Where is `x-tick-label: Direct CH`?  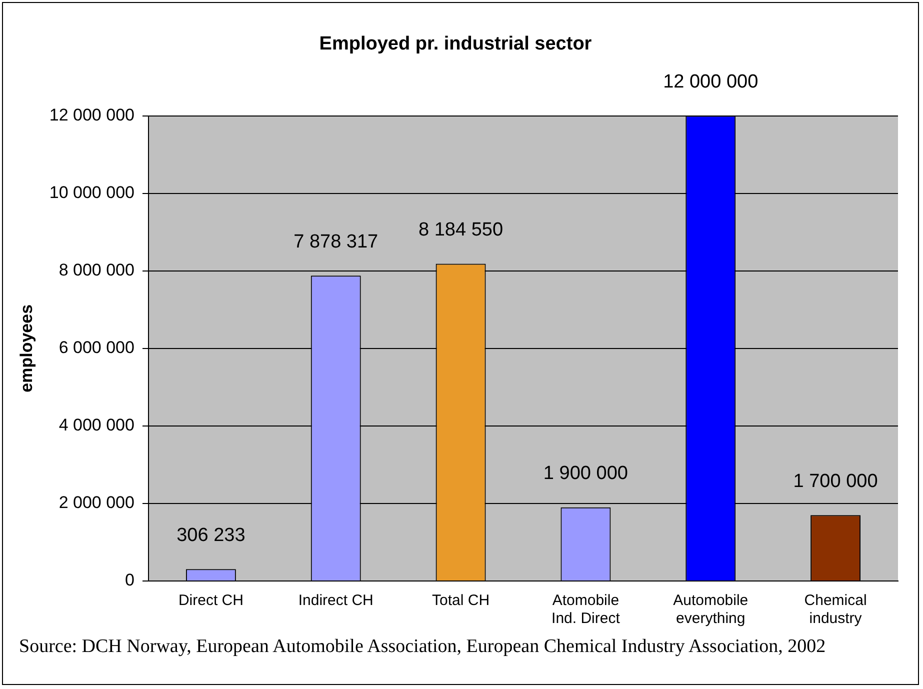
x-tick-label: Direct CH is located at coordinates (211, 601).